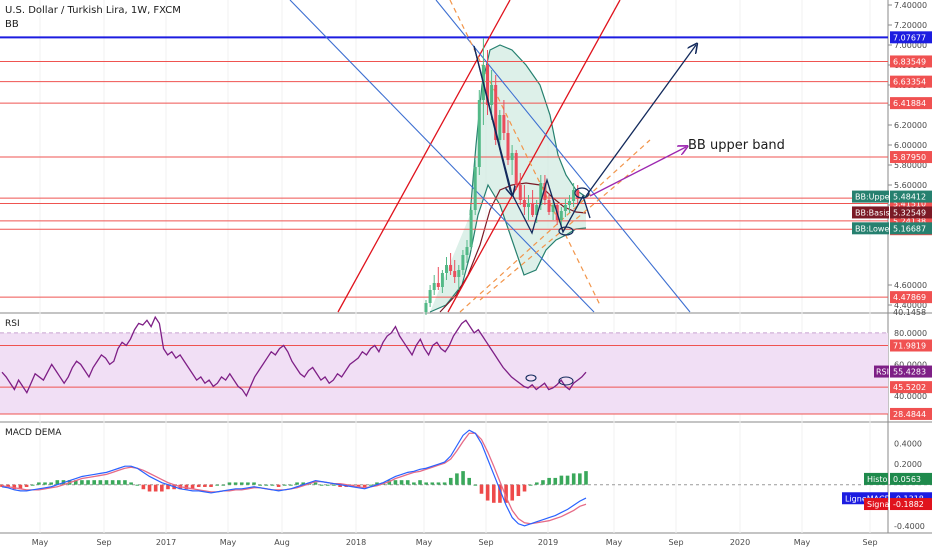  What do you see at coordinates (12, 324) in the screenshot?
I see `rsi-panel-label: RSI` at bounding box center [12, 324].